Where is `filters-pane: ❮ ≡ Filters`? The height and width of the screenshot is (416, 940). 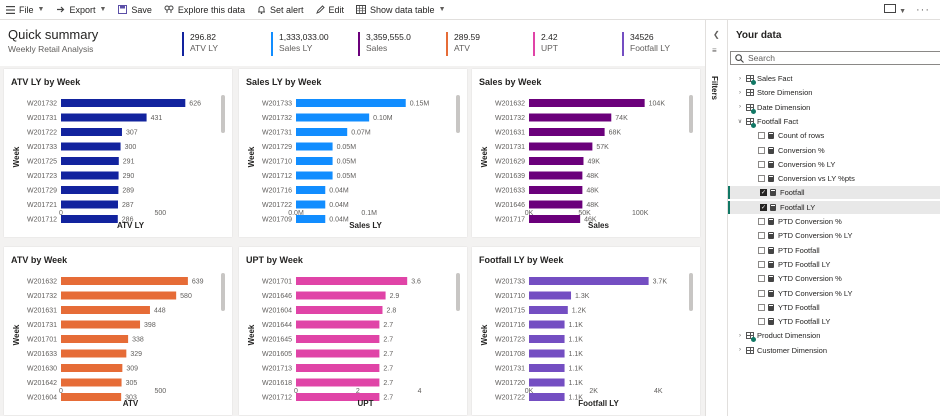
filters-pane: ❮ ≡ Filters is located at coordinates (716, 218).